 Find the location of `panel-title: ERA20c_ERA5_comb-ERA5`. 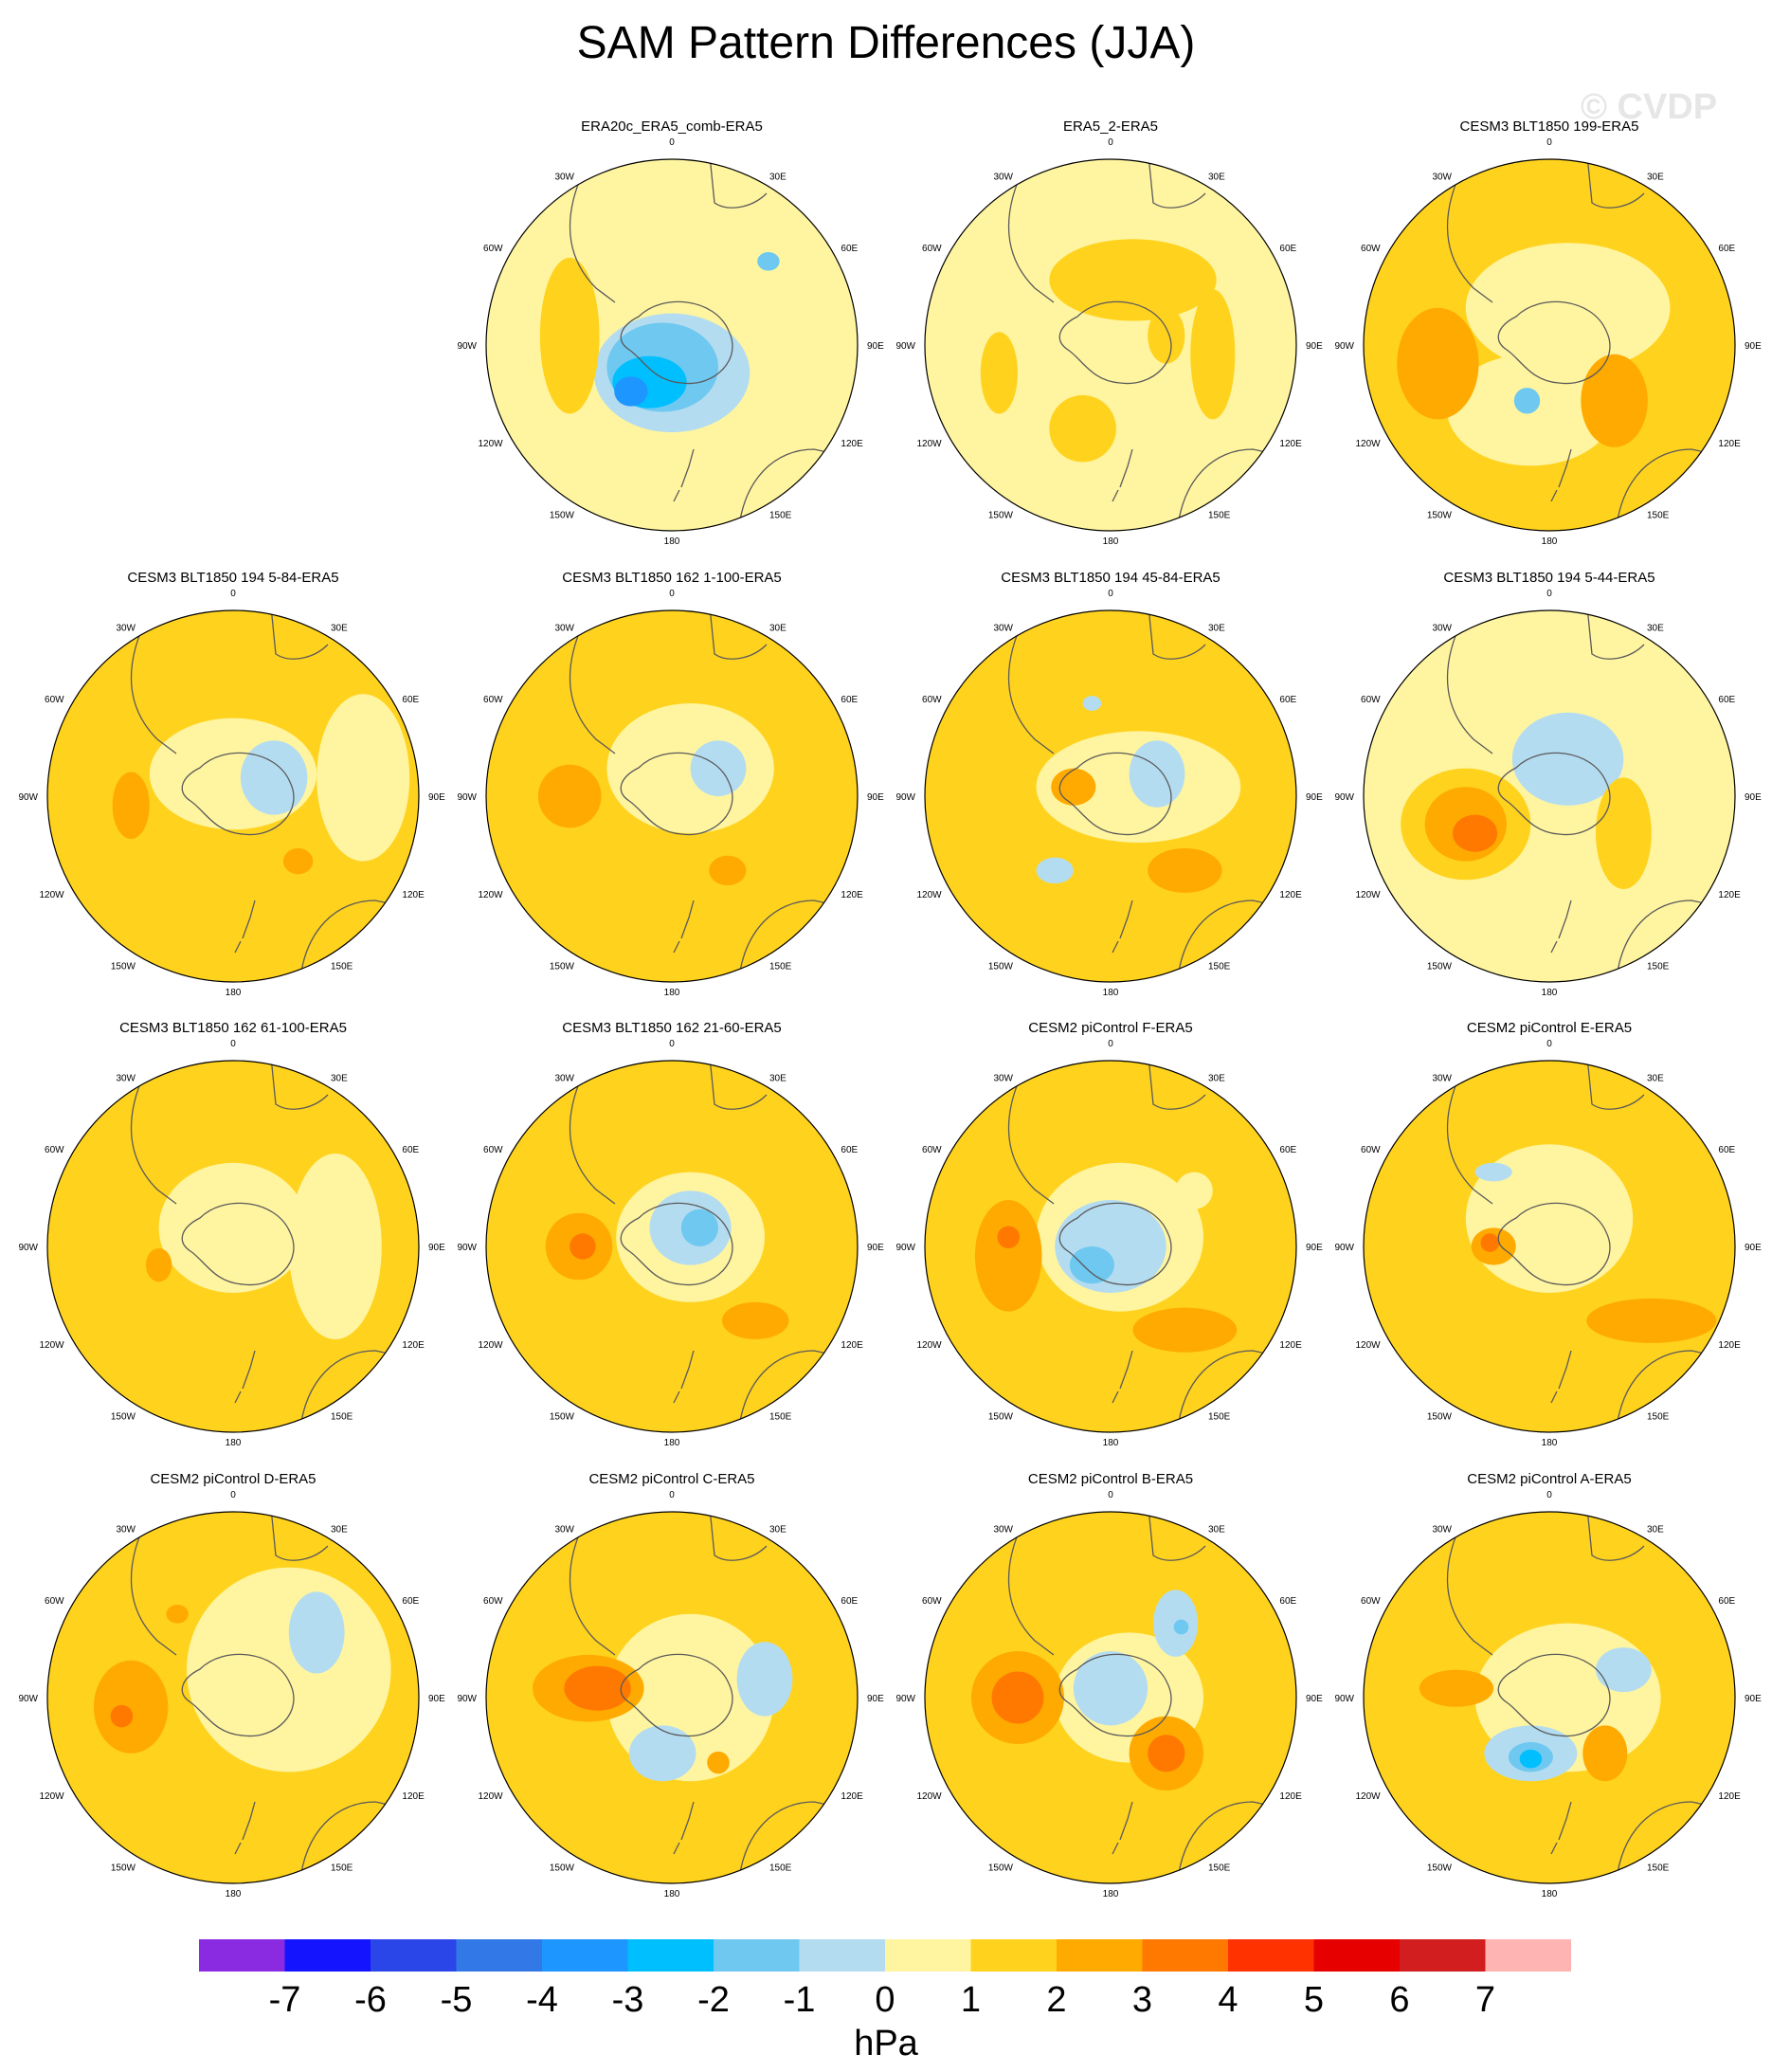

panel-title: ERA20c_ERA5_comb-ERA5 is located at coordinates (672, 127).